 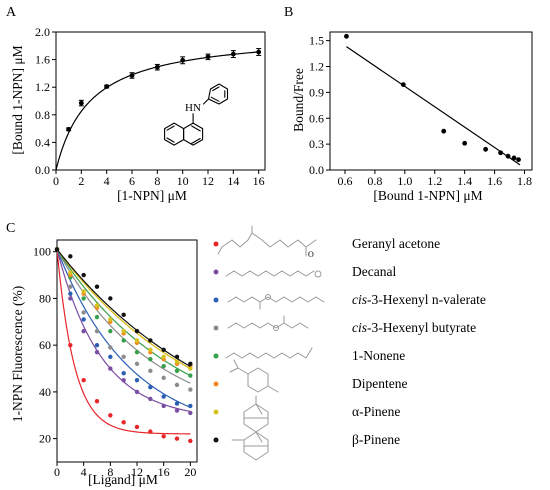 What do you see at coordinates (42, 32) in the screenshot?
I see `panel-a-y-tick-label: 2.0` at bounding box center [42, 32].